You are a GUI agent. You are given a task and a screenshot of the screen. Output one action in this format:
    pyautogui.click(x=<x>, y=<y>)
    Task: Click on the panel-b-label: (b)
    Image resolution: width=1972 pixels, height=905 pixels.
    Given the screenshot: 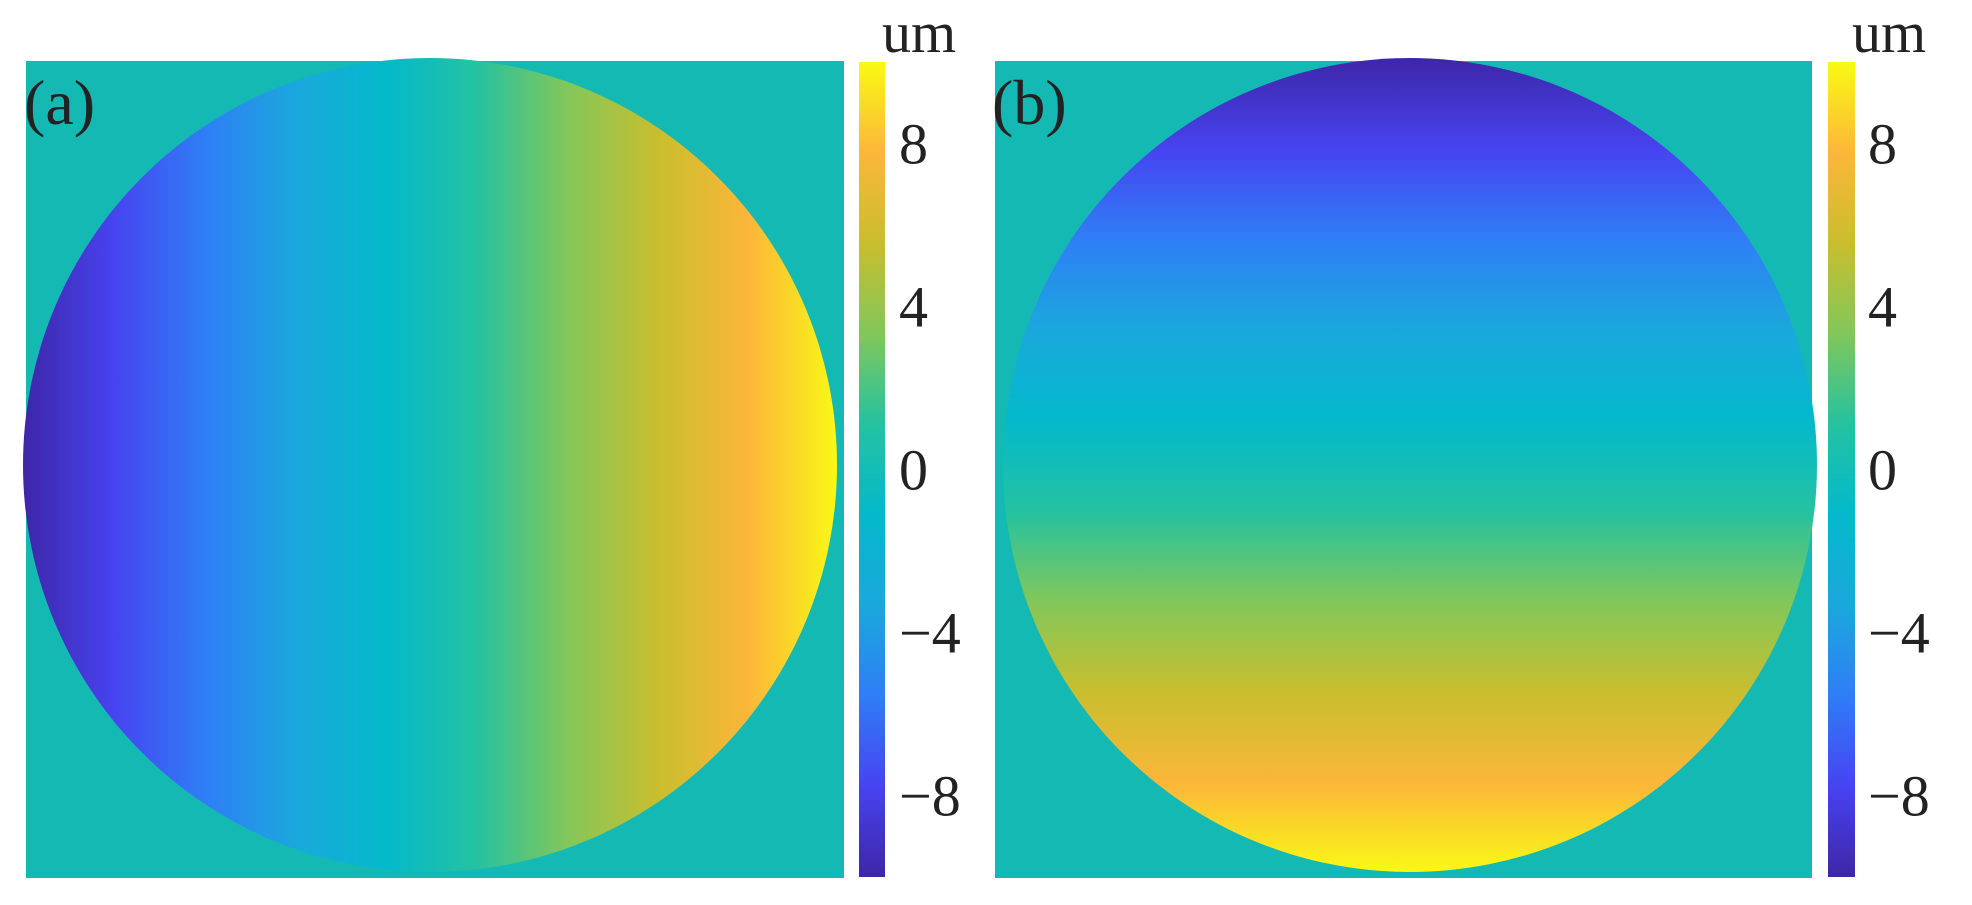 What is the action you would take?
    pyautogui.click(x=1029, y=102)
    